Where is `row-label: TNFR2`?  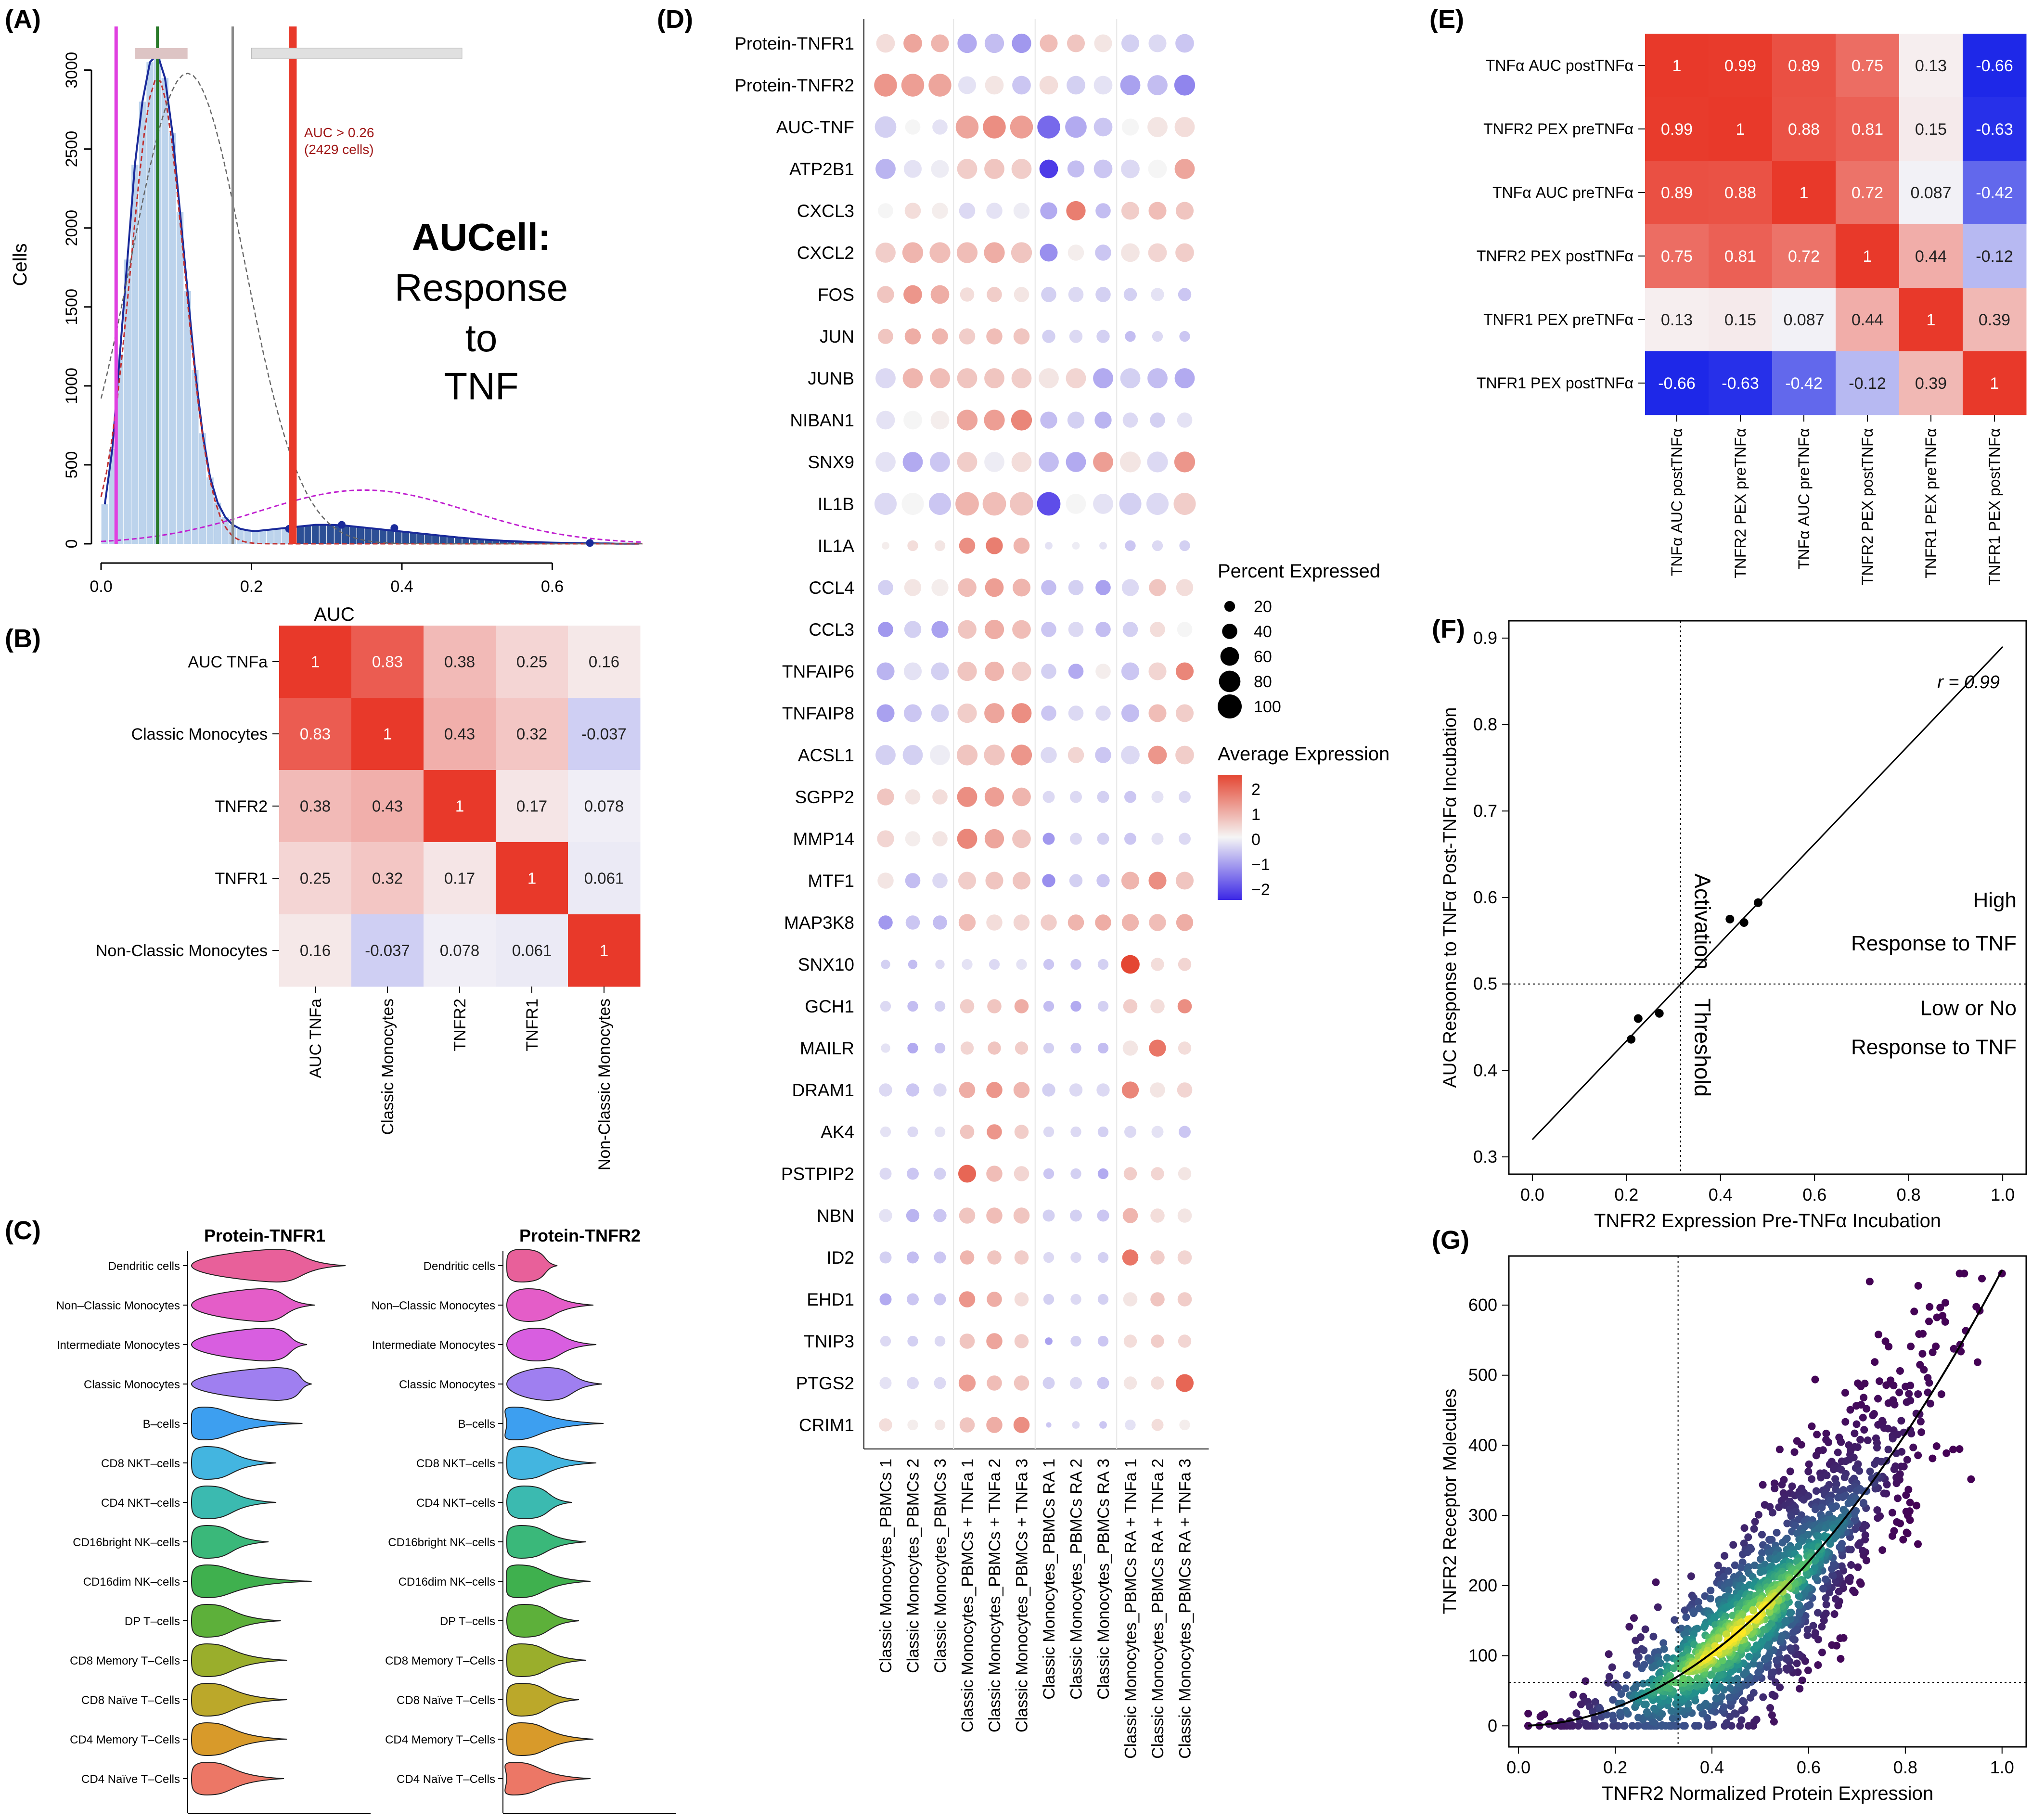 row-label: TNFR2 is located at coordinates (242, 807).